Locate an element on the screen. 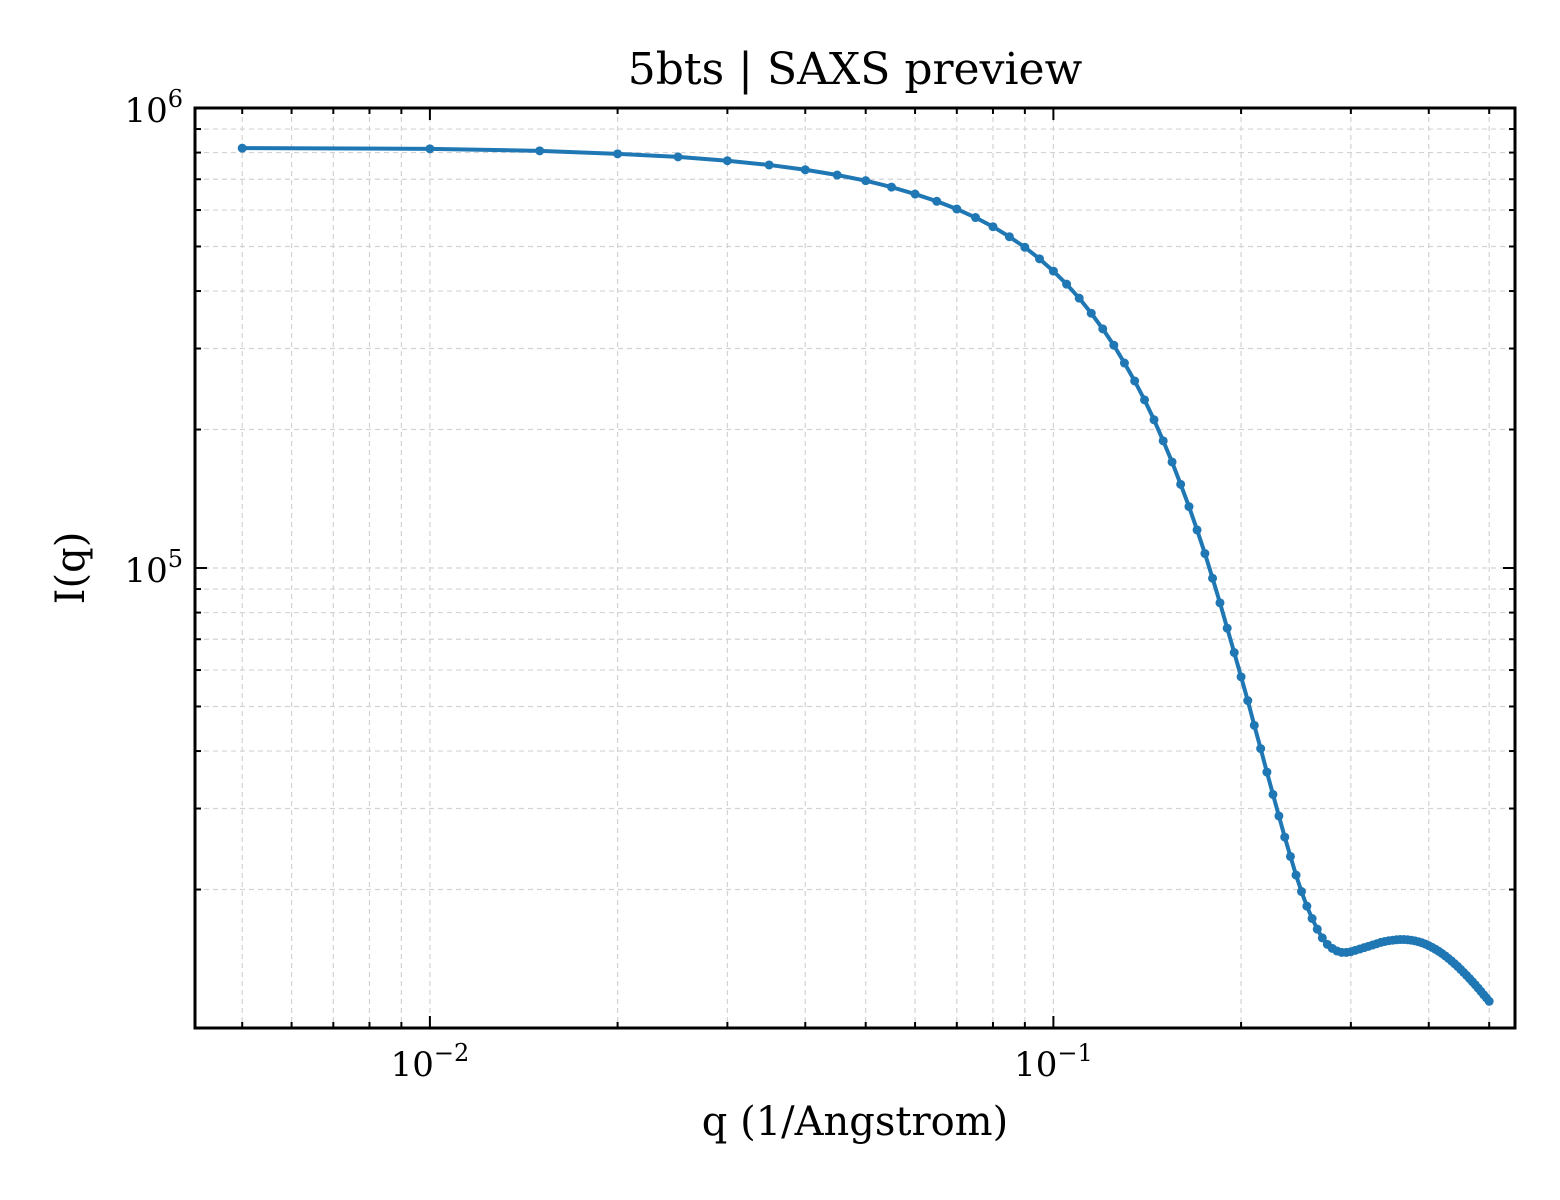  x-axis-label: q (1/Angstrom) is located at coordinates (855, 1122).